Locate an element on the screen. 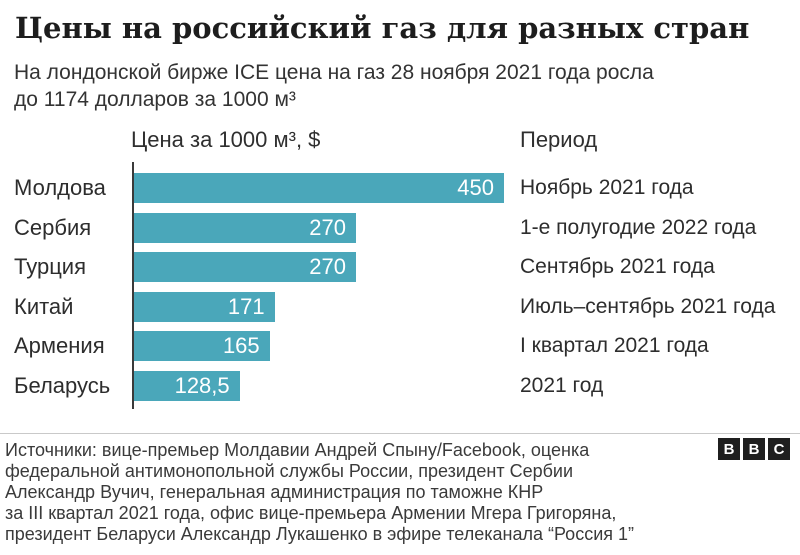  chart-bar: 128,5 is located at coordinates (187, 385).